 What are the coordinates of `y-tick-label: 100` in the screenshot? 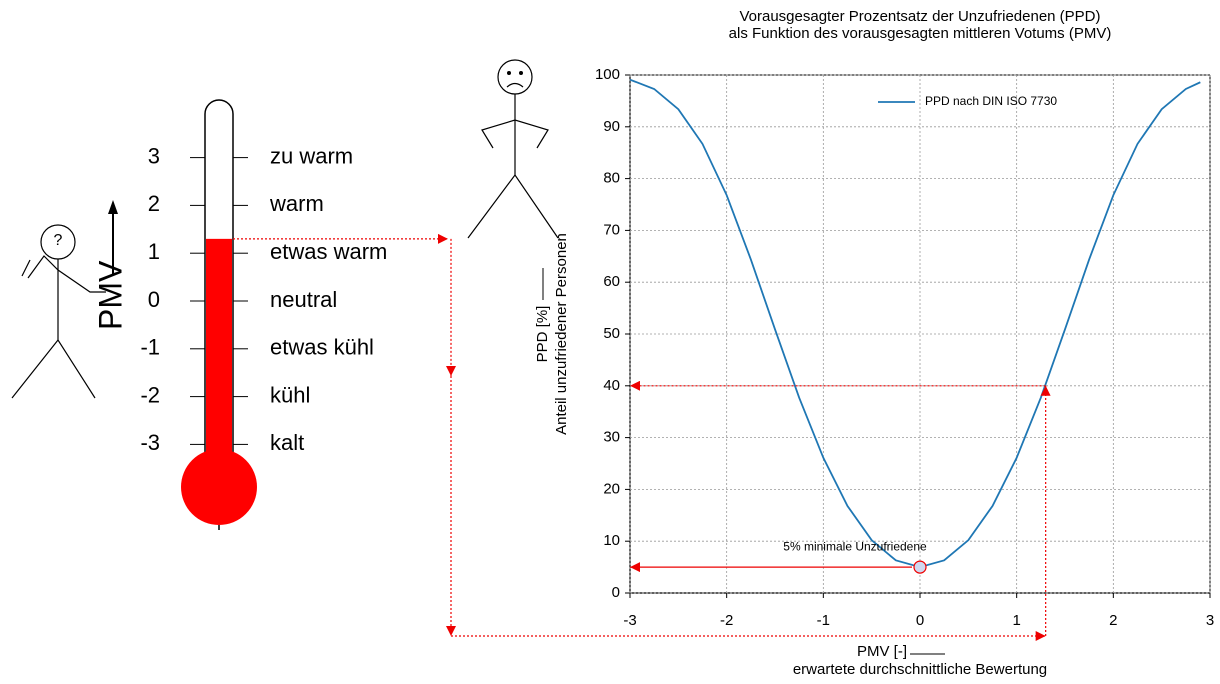 It's located at (607, 74).